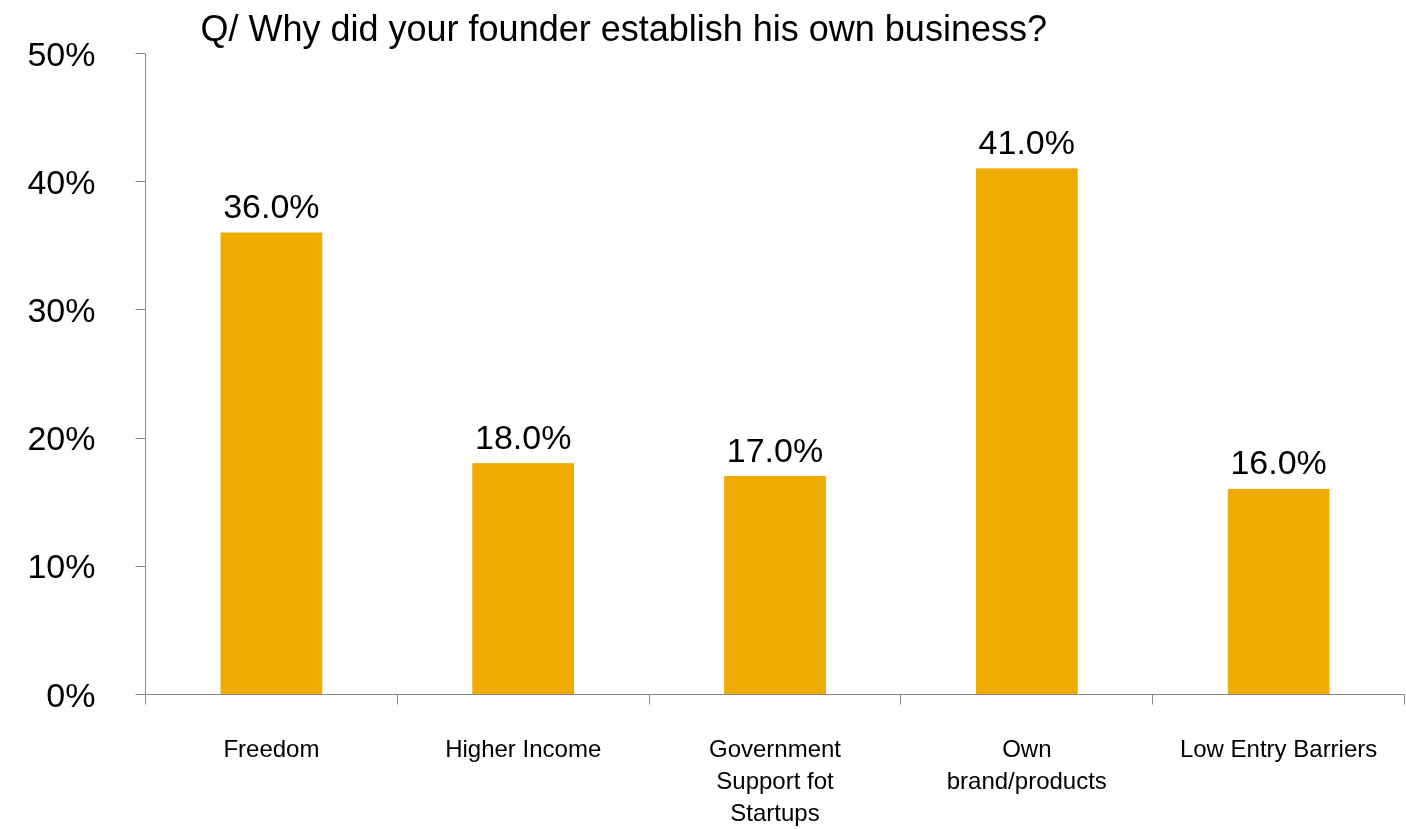 The height and width of the screenshot is (829, 1406). What do you see at coordinates (1278, 462) in the screenshot?
I see `data-label: 16.0%` at bounding box center [1278, 462].